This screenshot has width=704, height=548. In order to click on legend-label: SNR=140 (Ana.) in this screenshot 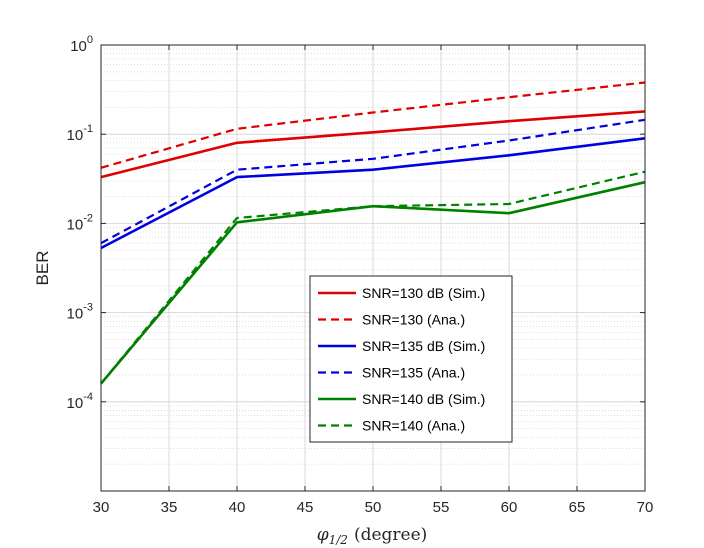, I will do `click(413, 426)`.